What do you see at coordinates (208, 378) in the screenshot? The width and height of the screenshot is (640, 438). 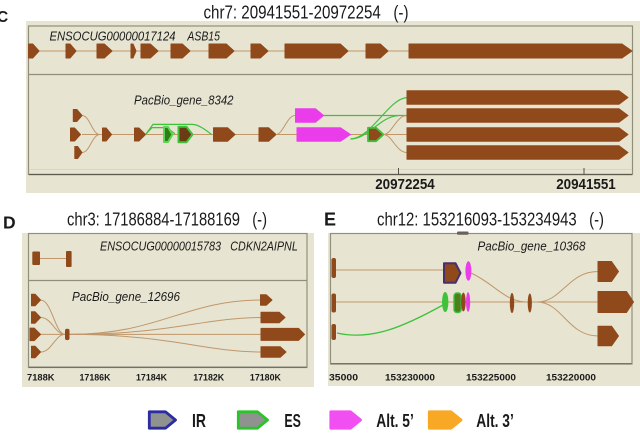 I see `svg-text: 17182K` at bounding box center [208, 378].